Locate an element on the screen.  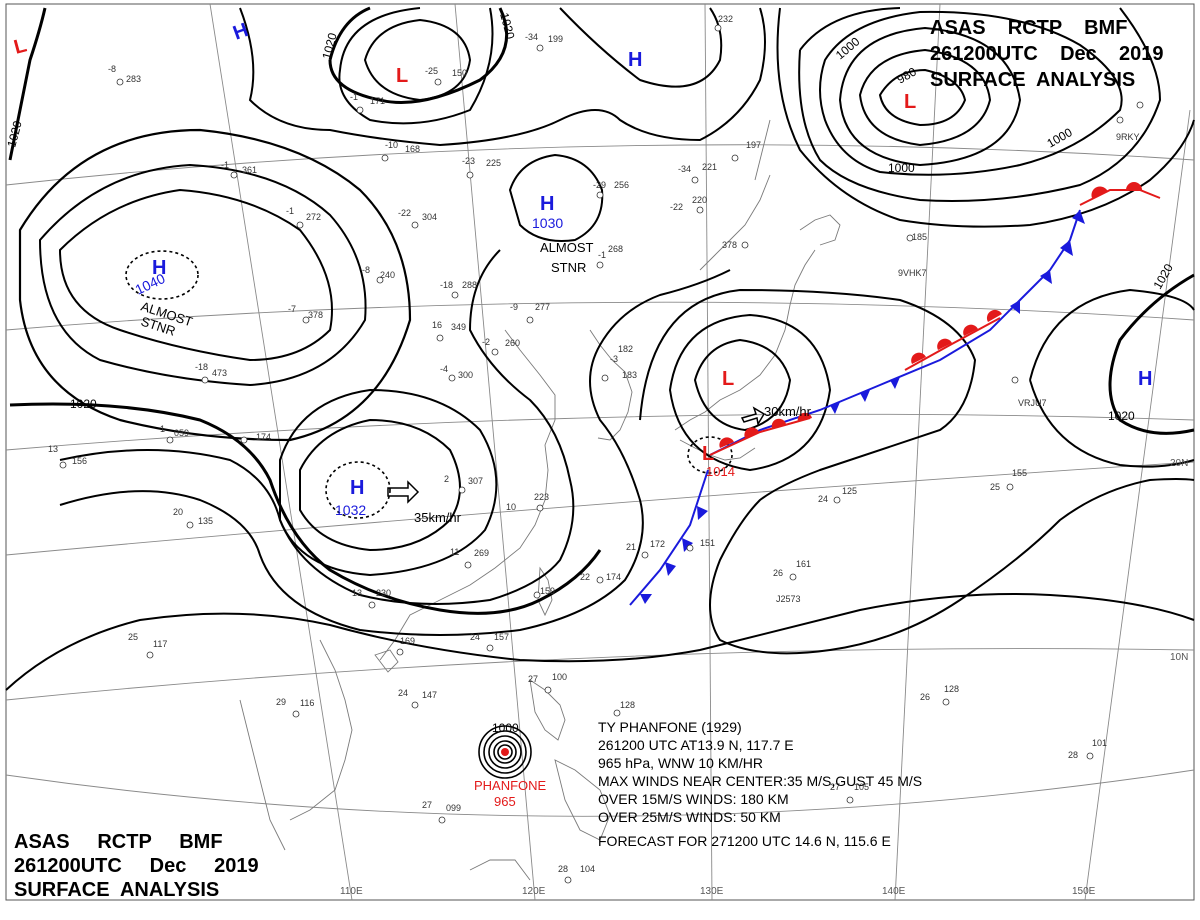
high-center-mongolia: H is located at coordinates (159, 268).